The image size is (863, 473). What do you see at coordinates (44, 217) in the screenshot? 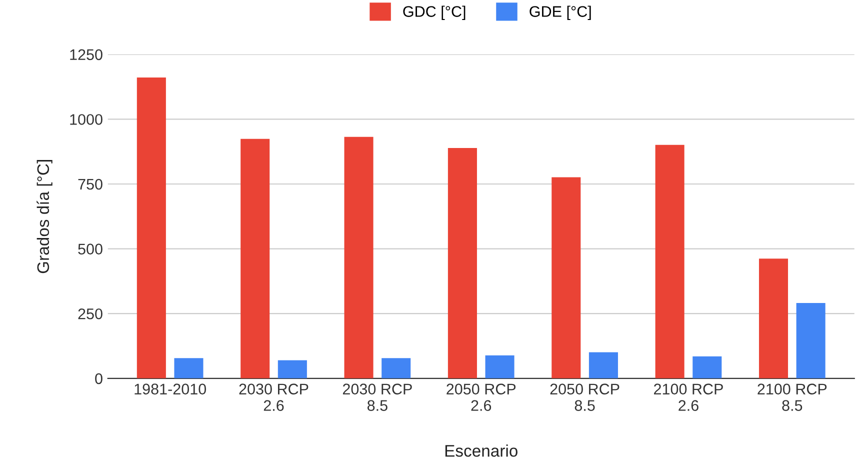
I see `y-axis-title: Grados día [°C]` at bounding box center [44, 217].